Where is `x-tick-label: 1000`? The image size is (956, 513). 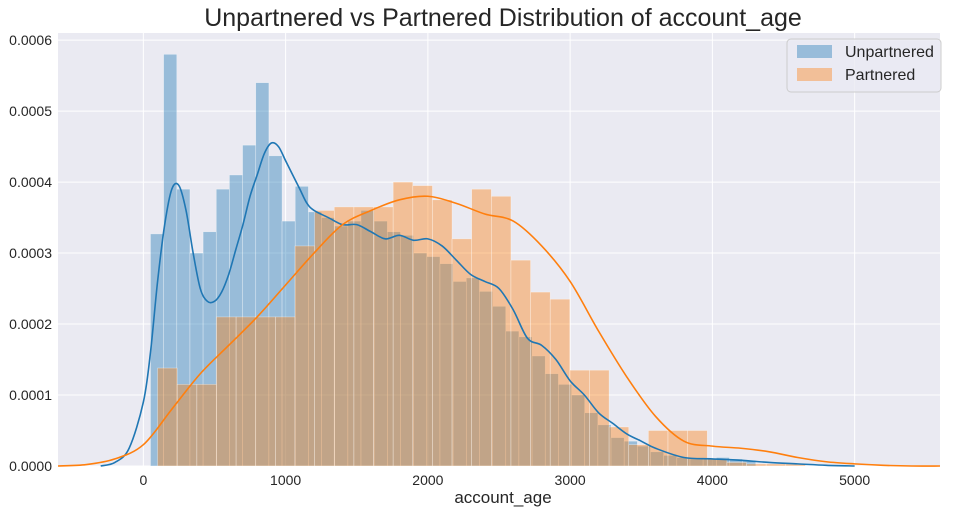
x-tick-label: 1000 is located at coordinates (285, 480).